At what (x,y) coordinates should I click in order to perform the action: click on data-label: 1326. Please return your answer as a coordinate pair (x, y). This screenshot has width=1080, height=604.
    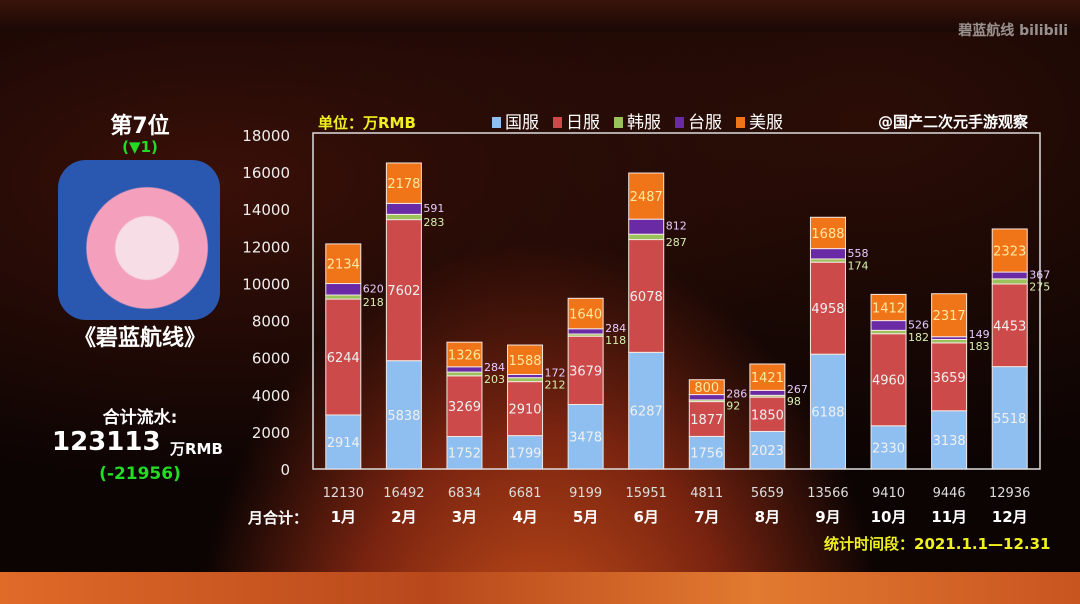
    Looking at the image, I should click on (464, 355).